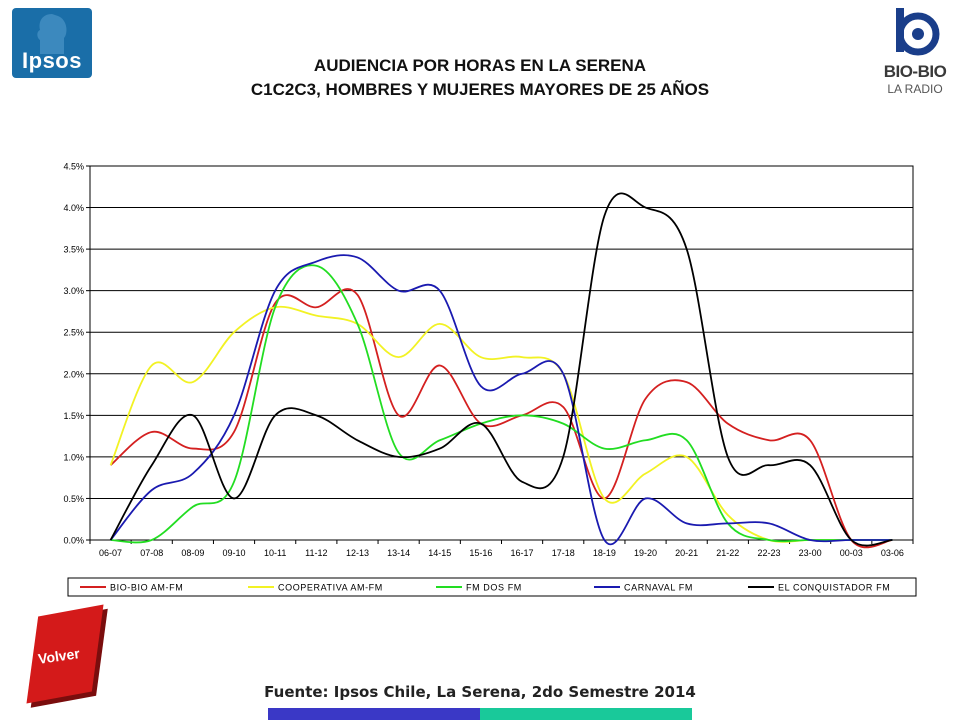  What do you see at coordinates (727, 553) in the screenshot?
I see `x-tick-label: 21-22` at bounding box center [727, 553].